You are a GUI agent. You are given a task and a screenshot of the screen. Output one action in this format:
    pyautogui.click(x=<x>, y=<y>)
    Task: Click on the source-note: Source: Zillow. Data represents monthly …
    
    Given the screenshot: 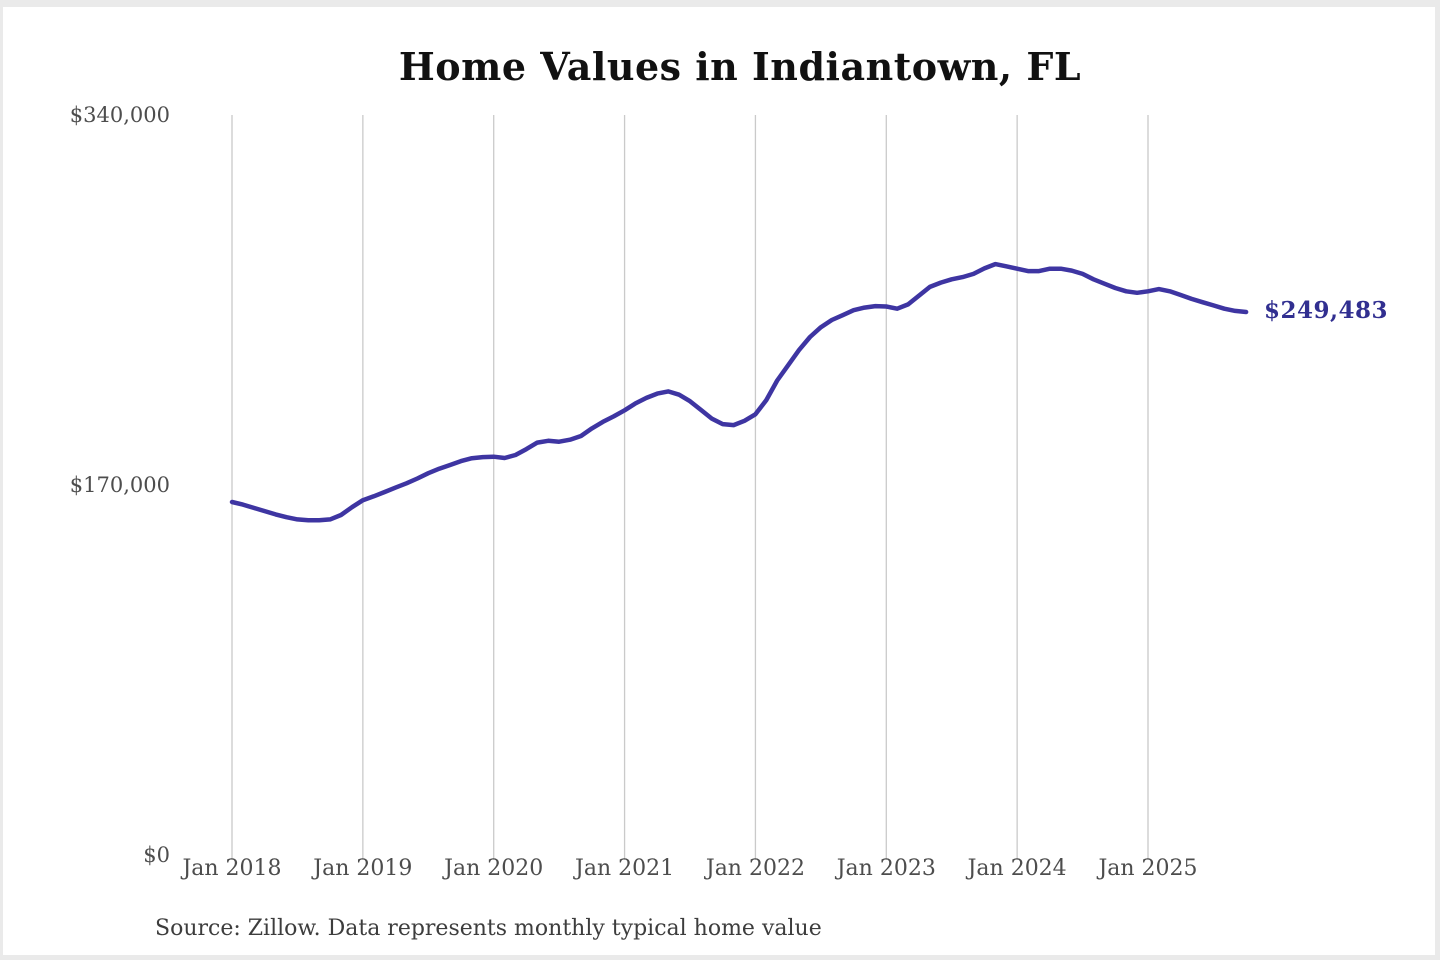 What is the action you would take?
    pyautogui.click(x=488, y=928)
    